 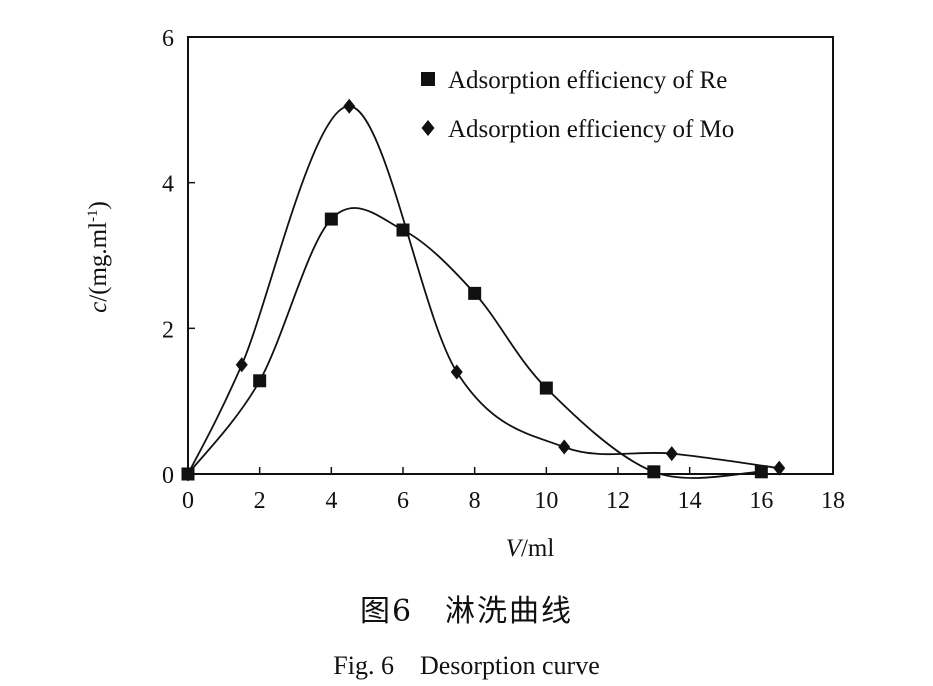 I want to click on x-tick-label: 12, so click(x=618, y=501).